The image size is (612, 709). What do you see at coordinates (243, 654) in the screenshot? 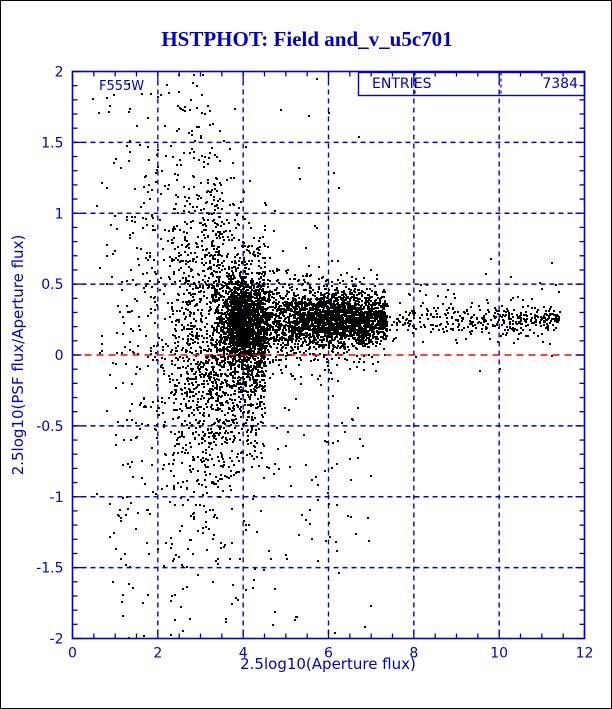
I see `x-tick-label: 4` at bounding box center [243, 654].